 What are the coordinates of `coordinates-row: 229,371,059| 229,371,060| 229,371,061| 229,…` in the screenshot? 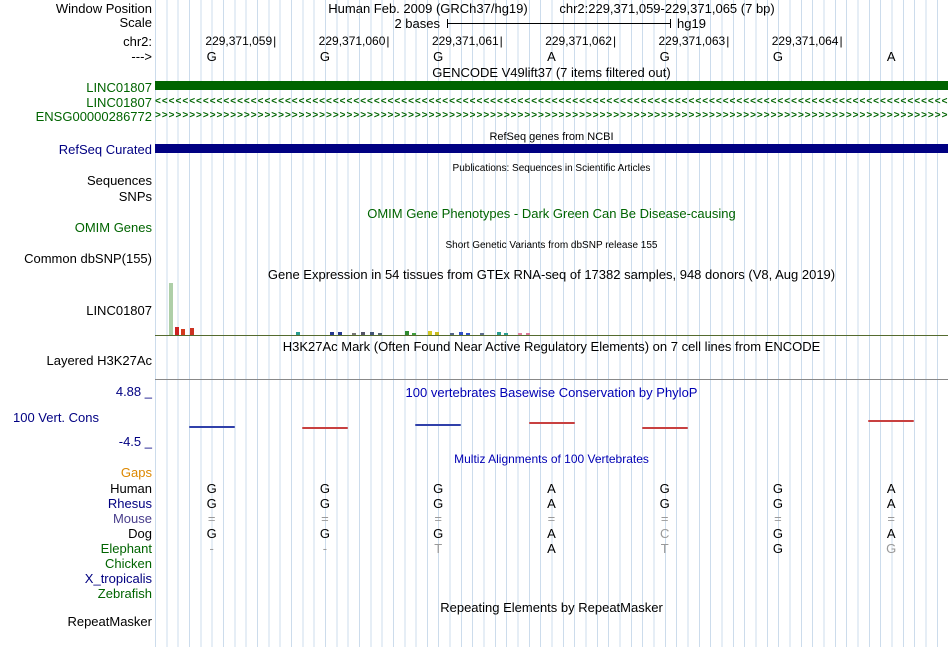 It's located at (503, 41).